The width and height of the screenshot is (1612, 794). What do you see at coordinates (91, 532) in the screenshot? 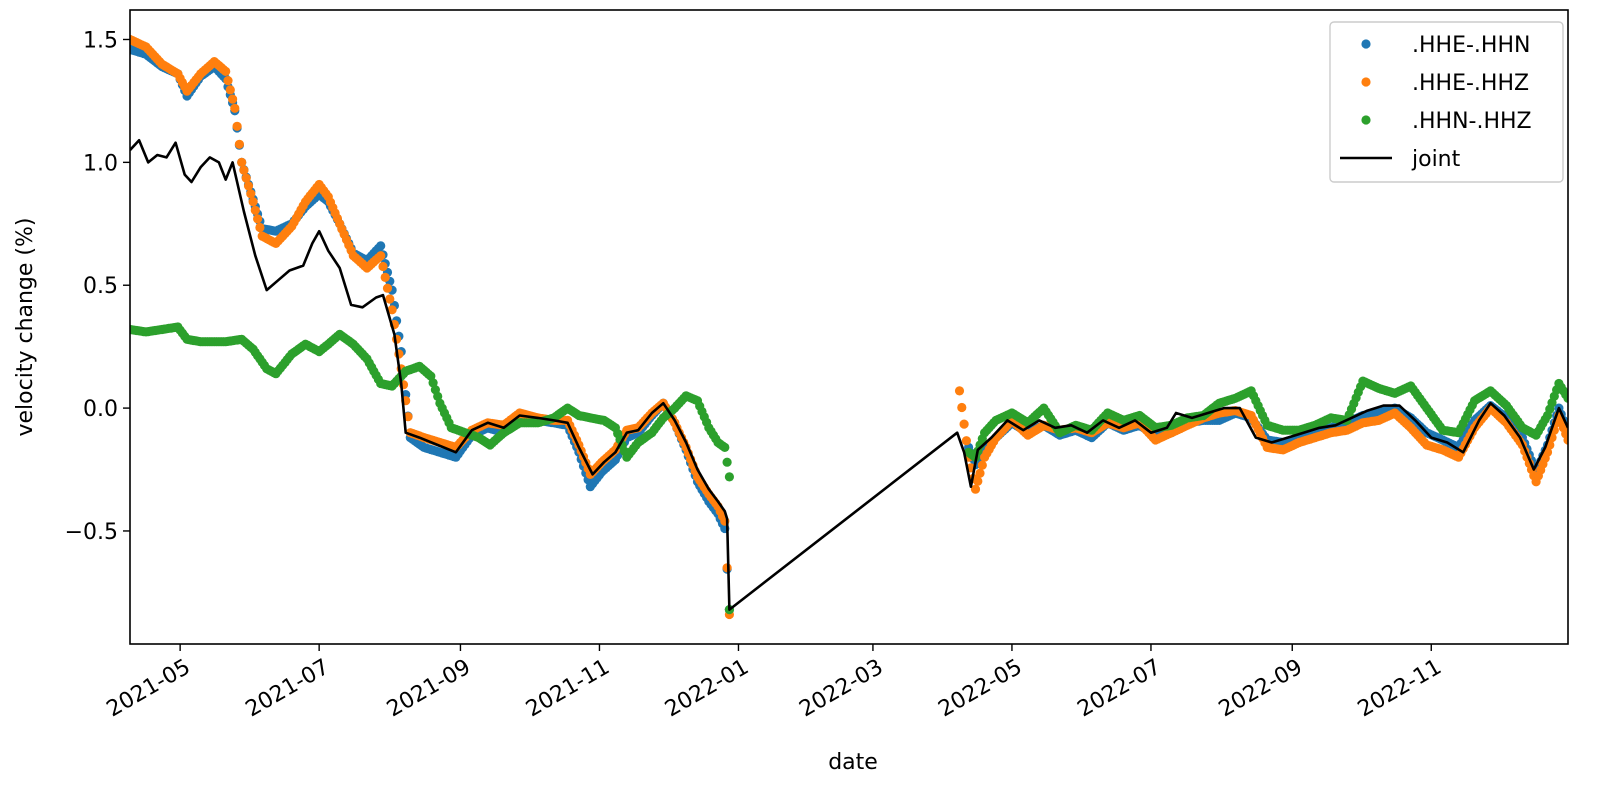
I see `y-tick-label: −0.5` at bounding box center [91, 532].